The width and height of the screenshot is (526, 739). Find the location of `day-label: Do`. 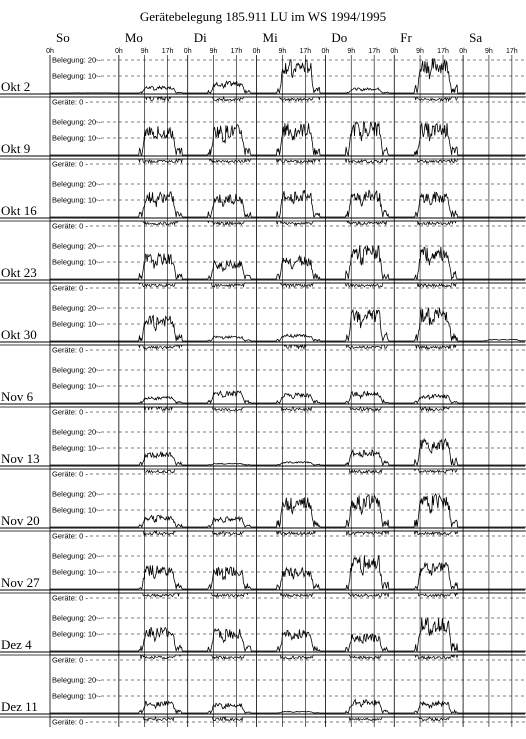

day-label: Do is located at coordinates (339, 37).